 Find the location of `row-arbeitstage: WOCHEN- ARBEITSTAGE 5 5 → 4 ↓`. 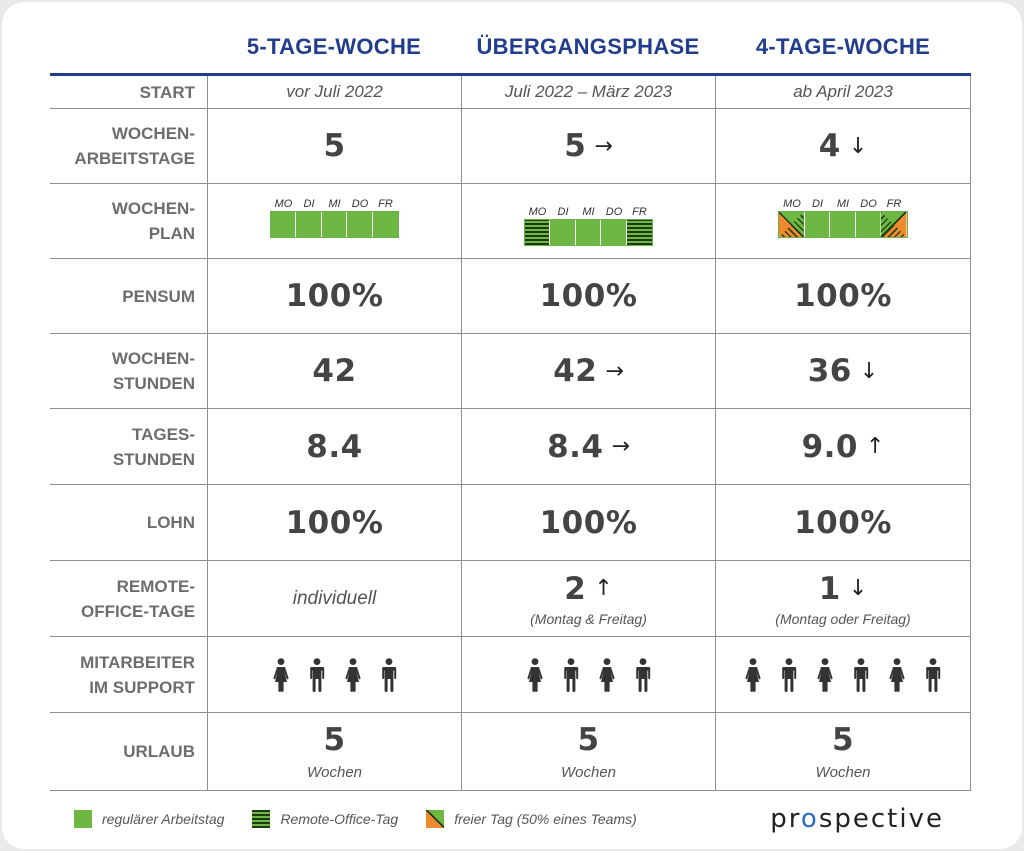

row-arbeitstage: WOCHEN- ARBEITSTAGE 5 5 → 4 ↓ is located at coordinates (510, 146).